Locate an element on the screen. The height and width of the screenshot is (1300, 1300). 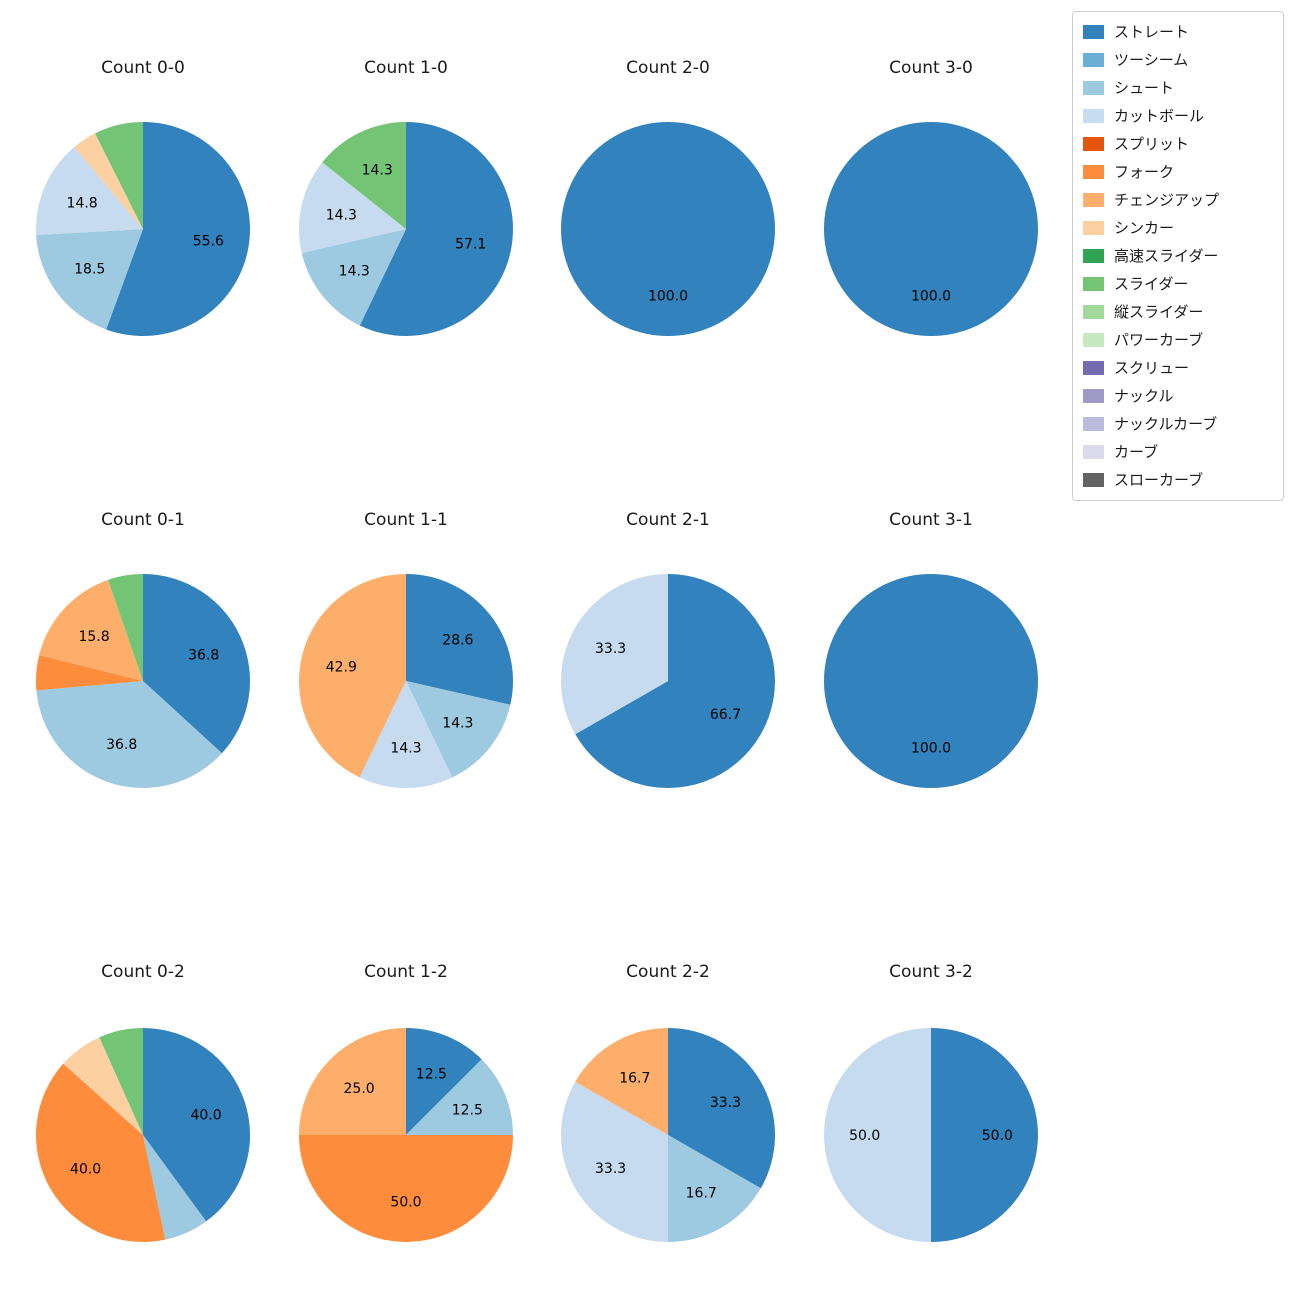
pie-chart: 33.3 16.7 33.3 16.7 is located at coordinates (668, 1135).